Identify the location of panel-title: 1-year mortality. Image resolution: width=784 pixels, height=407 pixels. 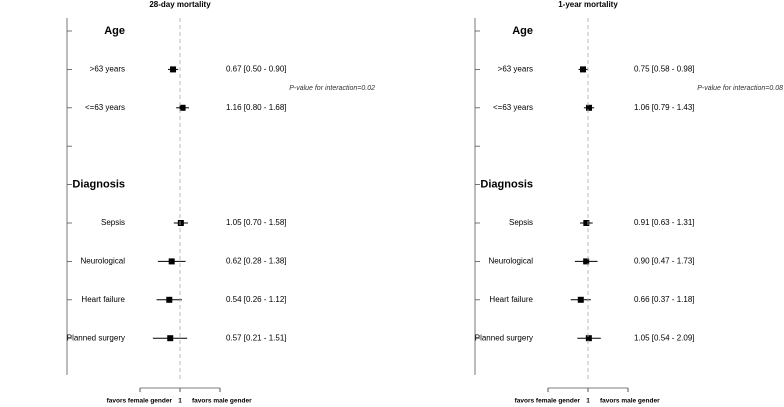
(588, 4).